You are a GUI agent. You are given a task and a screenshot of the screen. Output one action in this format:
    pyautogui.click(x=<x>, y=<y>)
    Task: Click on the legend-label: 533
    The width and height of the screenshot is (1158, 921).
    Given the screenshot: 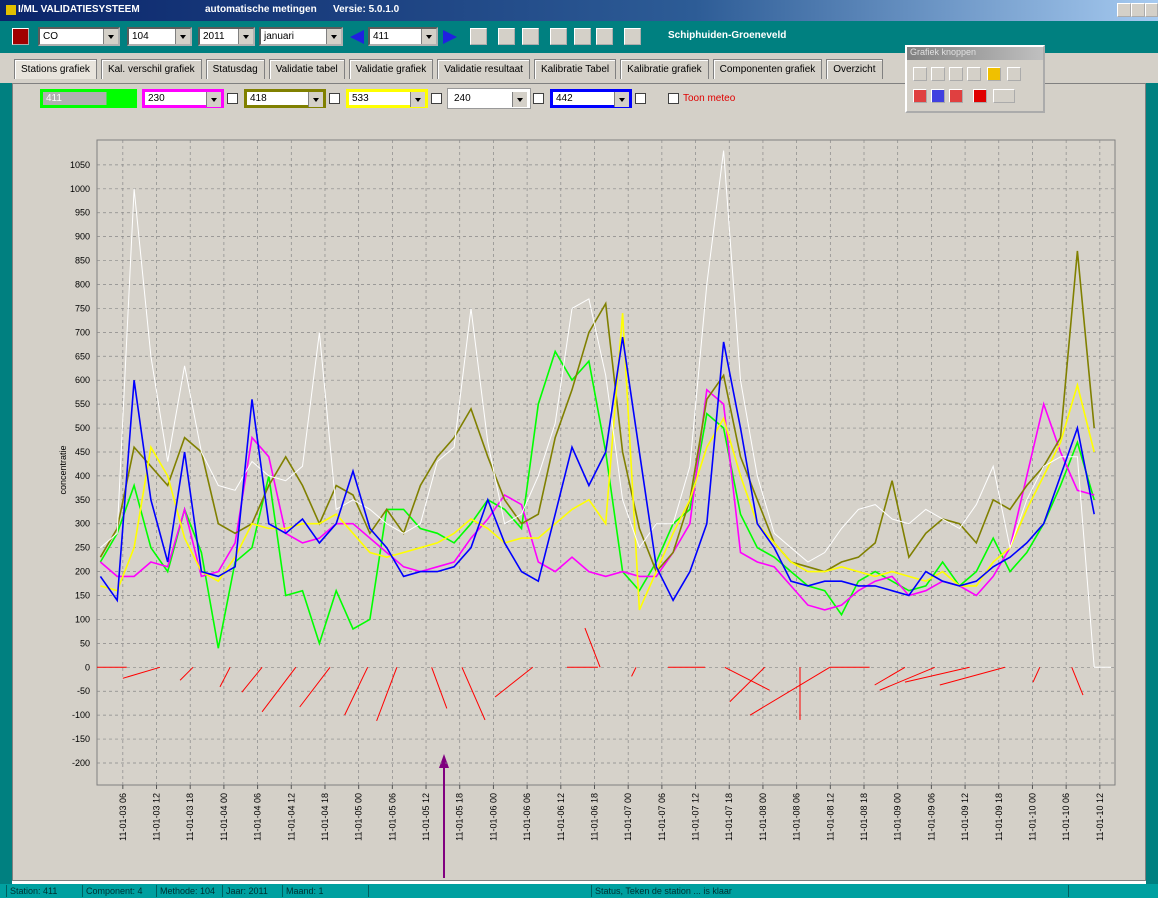 What is the action you would take?
    pyautogui.click(x=360, y=98)
    